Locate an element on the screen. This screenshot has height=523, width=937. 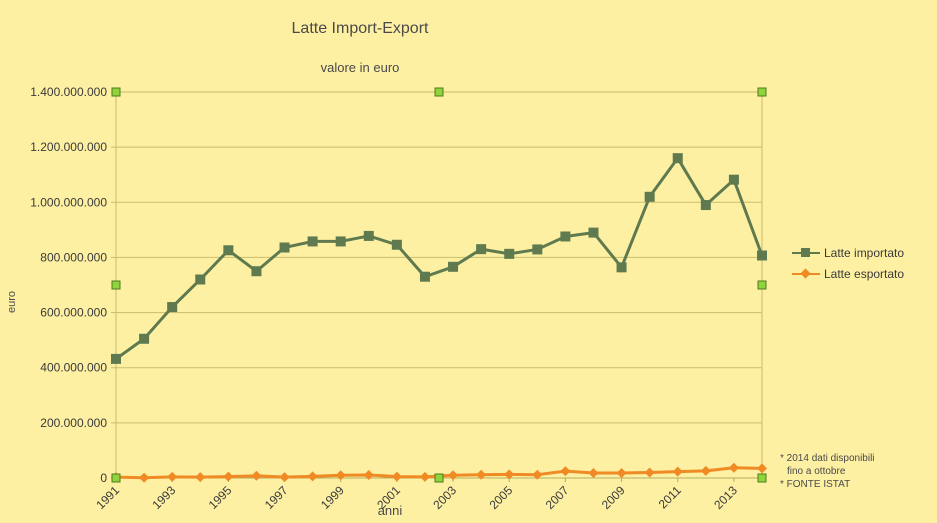
note-line: * 2014 dati disponibili is located at coordinates (827, 458).